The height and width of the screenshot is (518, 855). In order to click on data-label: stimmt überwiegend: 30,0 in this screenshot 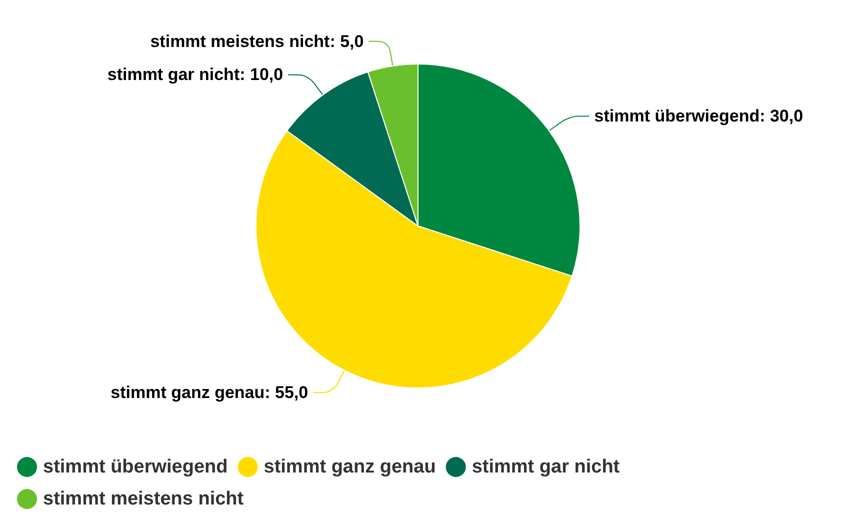, I will do `click(699, 116)`.